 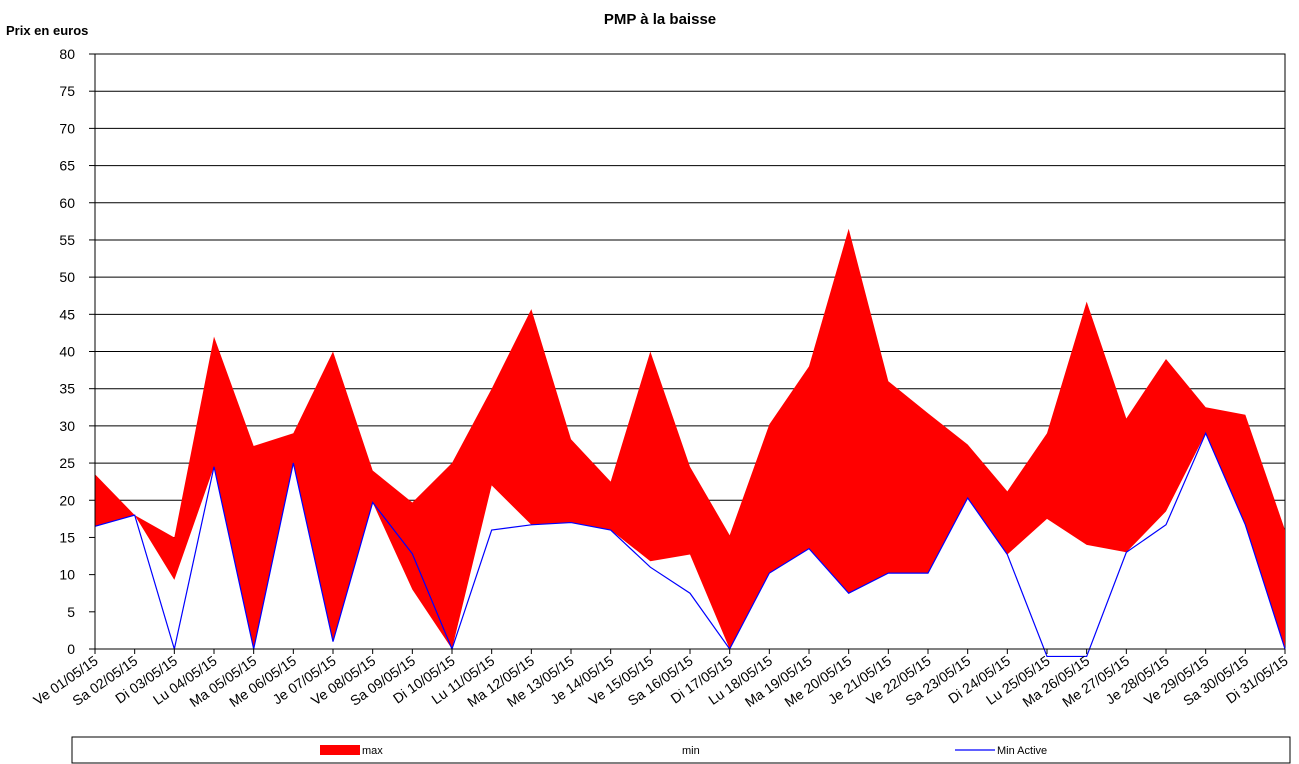 What do you see at coordinates (681, 750) in the screenshot?
I see `legend-box` at bounding box center [681, 750].